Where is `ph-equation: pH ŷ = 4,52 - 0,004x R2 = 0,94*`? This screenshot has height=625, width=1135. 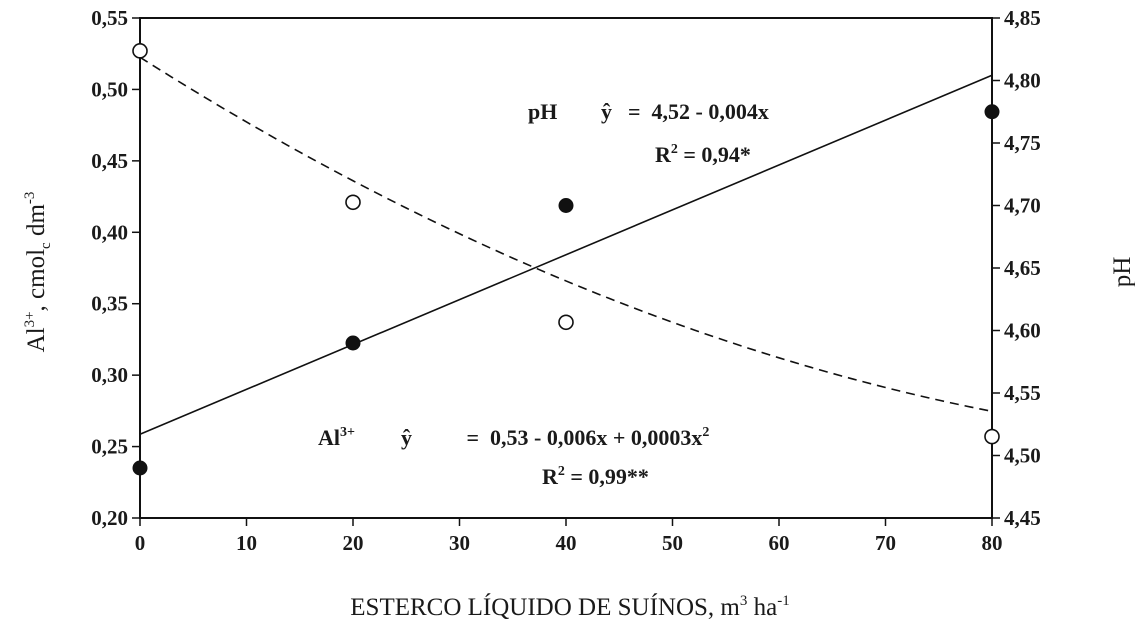 ph-equation: pH ŷ = 4,52 - 0,004x R2 = 0,94* is located at coordinates (648, 133).